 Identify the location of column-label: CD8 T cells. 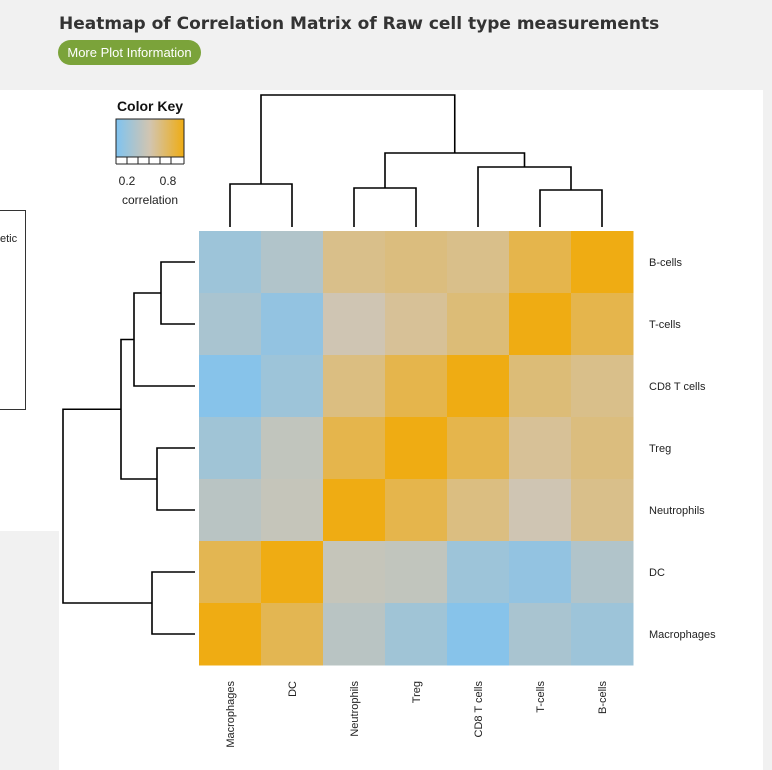
(479, 709).